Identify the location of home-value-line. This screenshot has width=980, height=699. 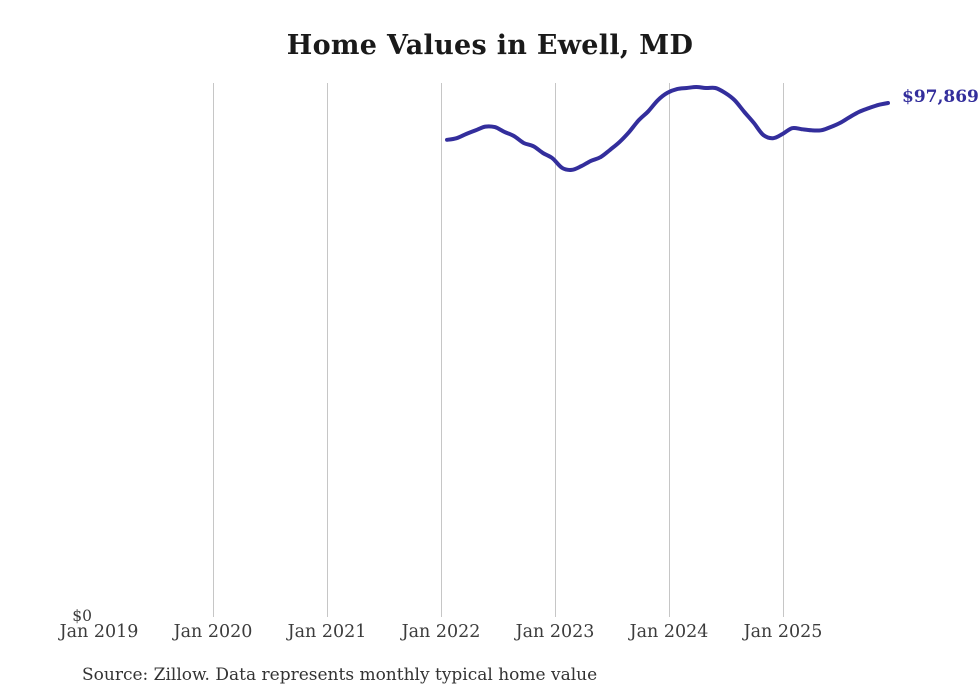
(667, 128).